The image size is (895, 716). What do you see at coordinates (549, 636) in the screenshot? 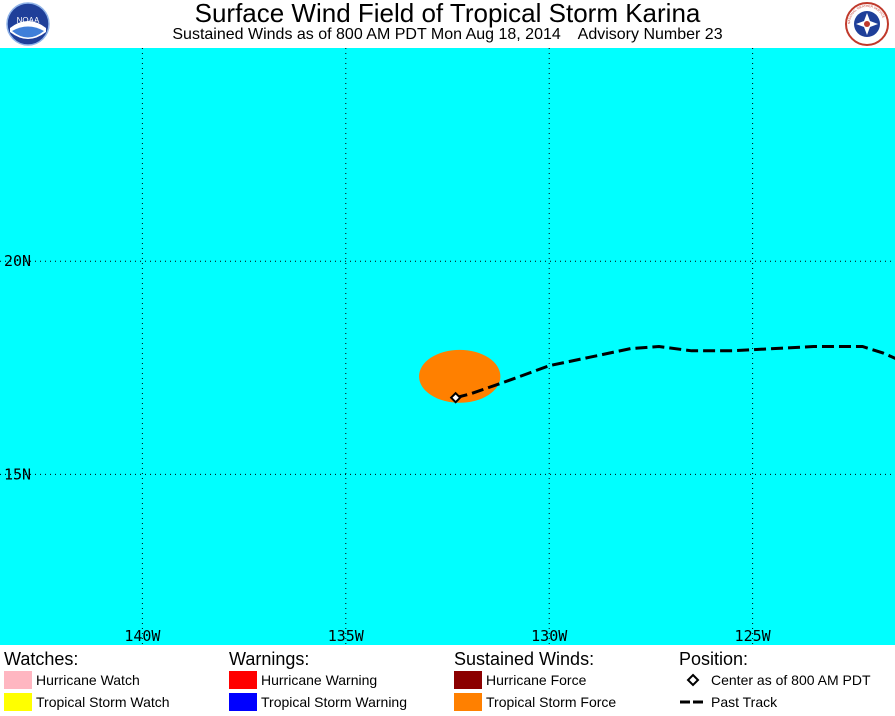
I see `longitude-label: 130W` at bounding box center [549, 636].